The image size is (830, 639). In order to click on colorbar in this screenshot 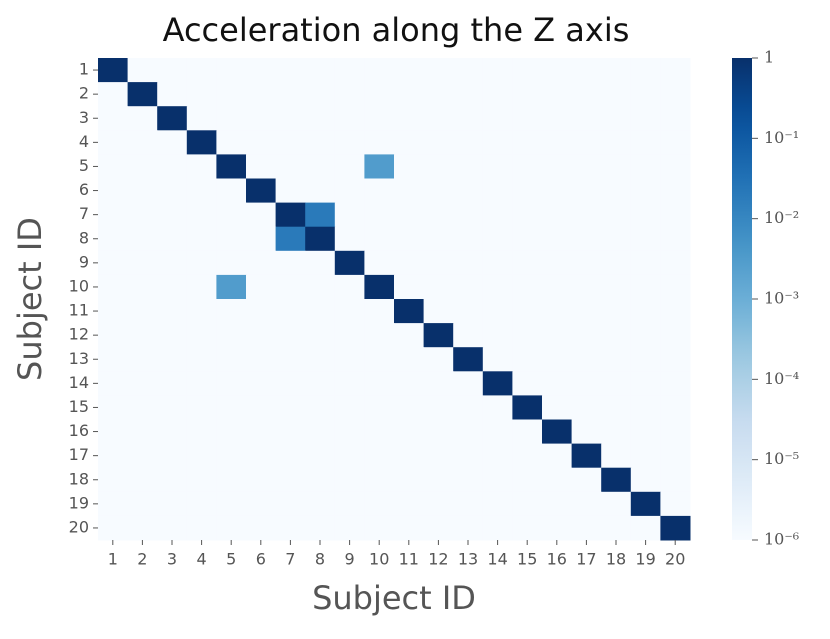, I will do `click(742, 299)`.